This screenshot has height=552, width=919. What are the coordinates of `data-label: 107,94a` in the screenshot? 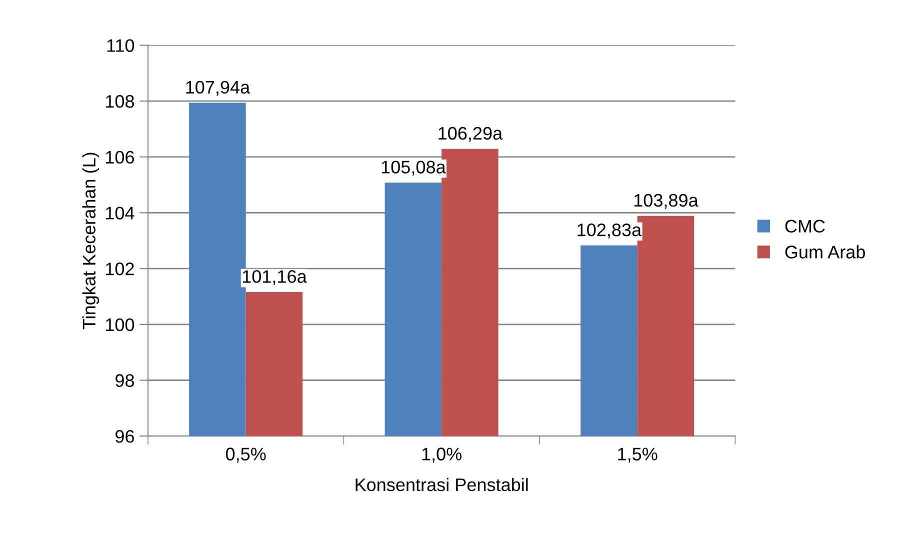 It's located at (218, 88).